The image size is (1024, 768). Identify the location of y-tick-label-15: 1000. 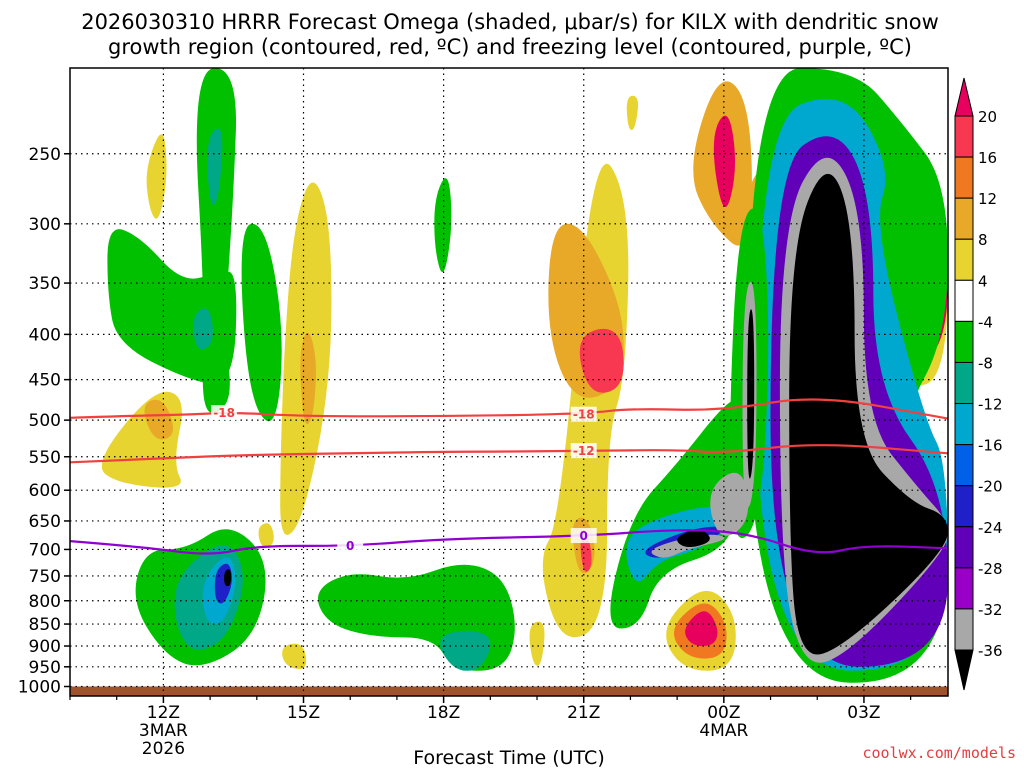
(39, 688).